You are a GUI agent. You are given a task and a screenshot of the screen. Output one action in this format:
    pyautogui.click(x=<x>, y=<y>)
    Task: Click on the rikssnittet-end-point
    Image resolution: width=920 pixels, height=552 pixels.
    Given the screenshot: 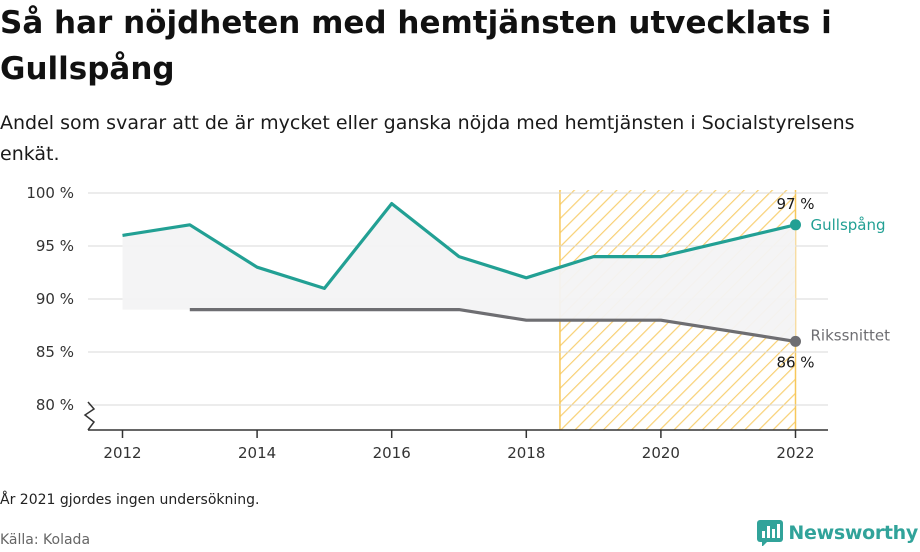 What is the action you would take?
    pyautogui.click(x=795, y=341)
    